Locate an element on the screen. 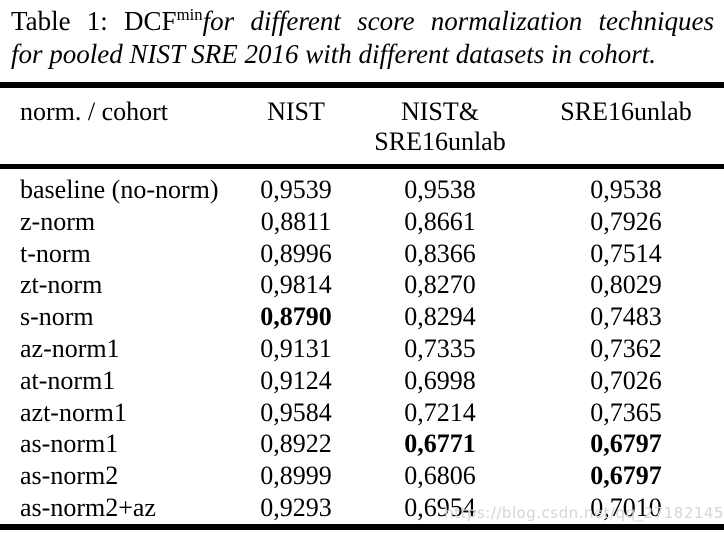  row-label: t-norm is located at coordinates (55, 253).